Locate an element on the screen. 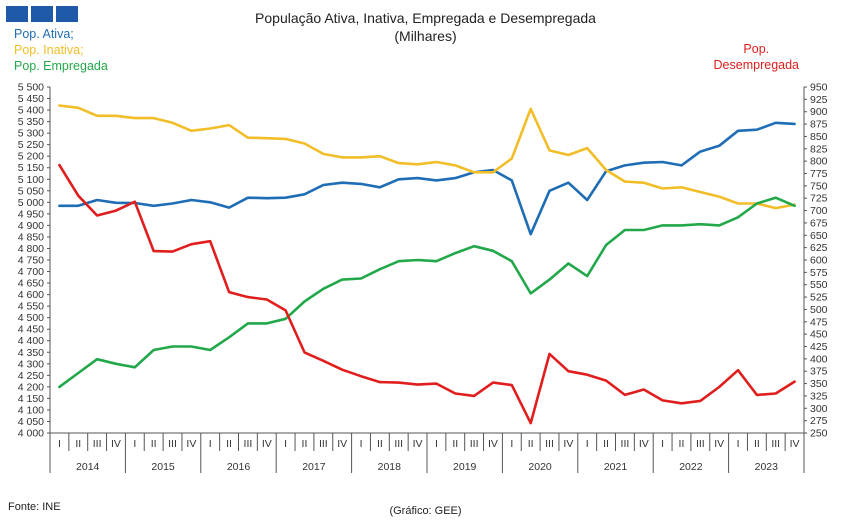  x-year-label: 2014 is located at coordinates (88, 467).